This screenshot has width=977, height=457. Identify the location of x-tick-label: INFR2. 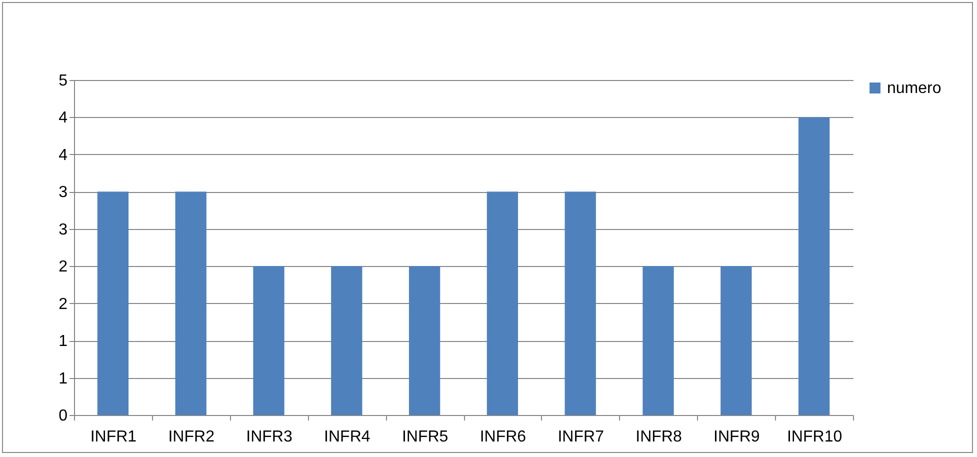
(191, 437).